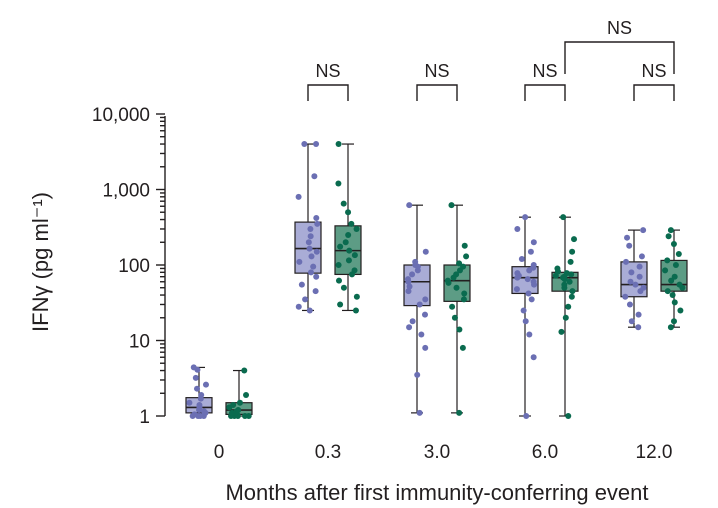  I want to click on x-tick-label: 6.0, so click(545, 452).